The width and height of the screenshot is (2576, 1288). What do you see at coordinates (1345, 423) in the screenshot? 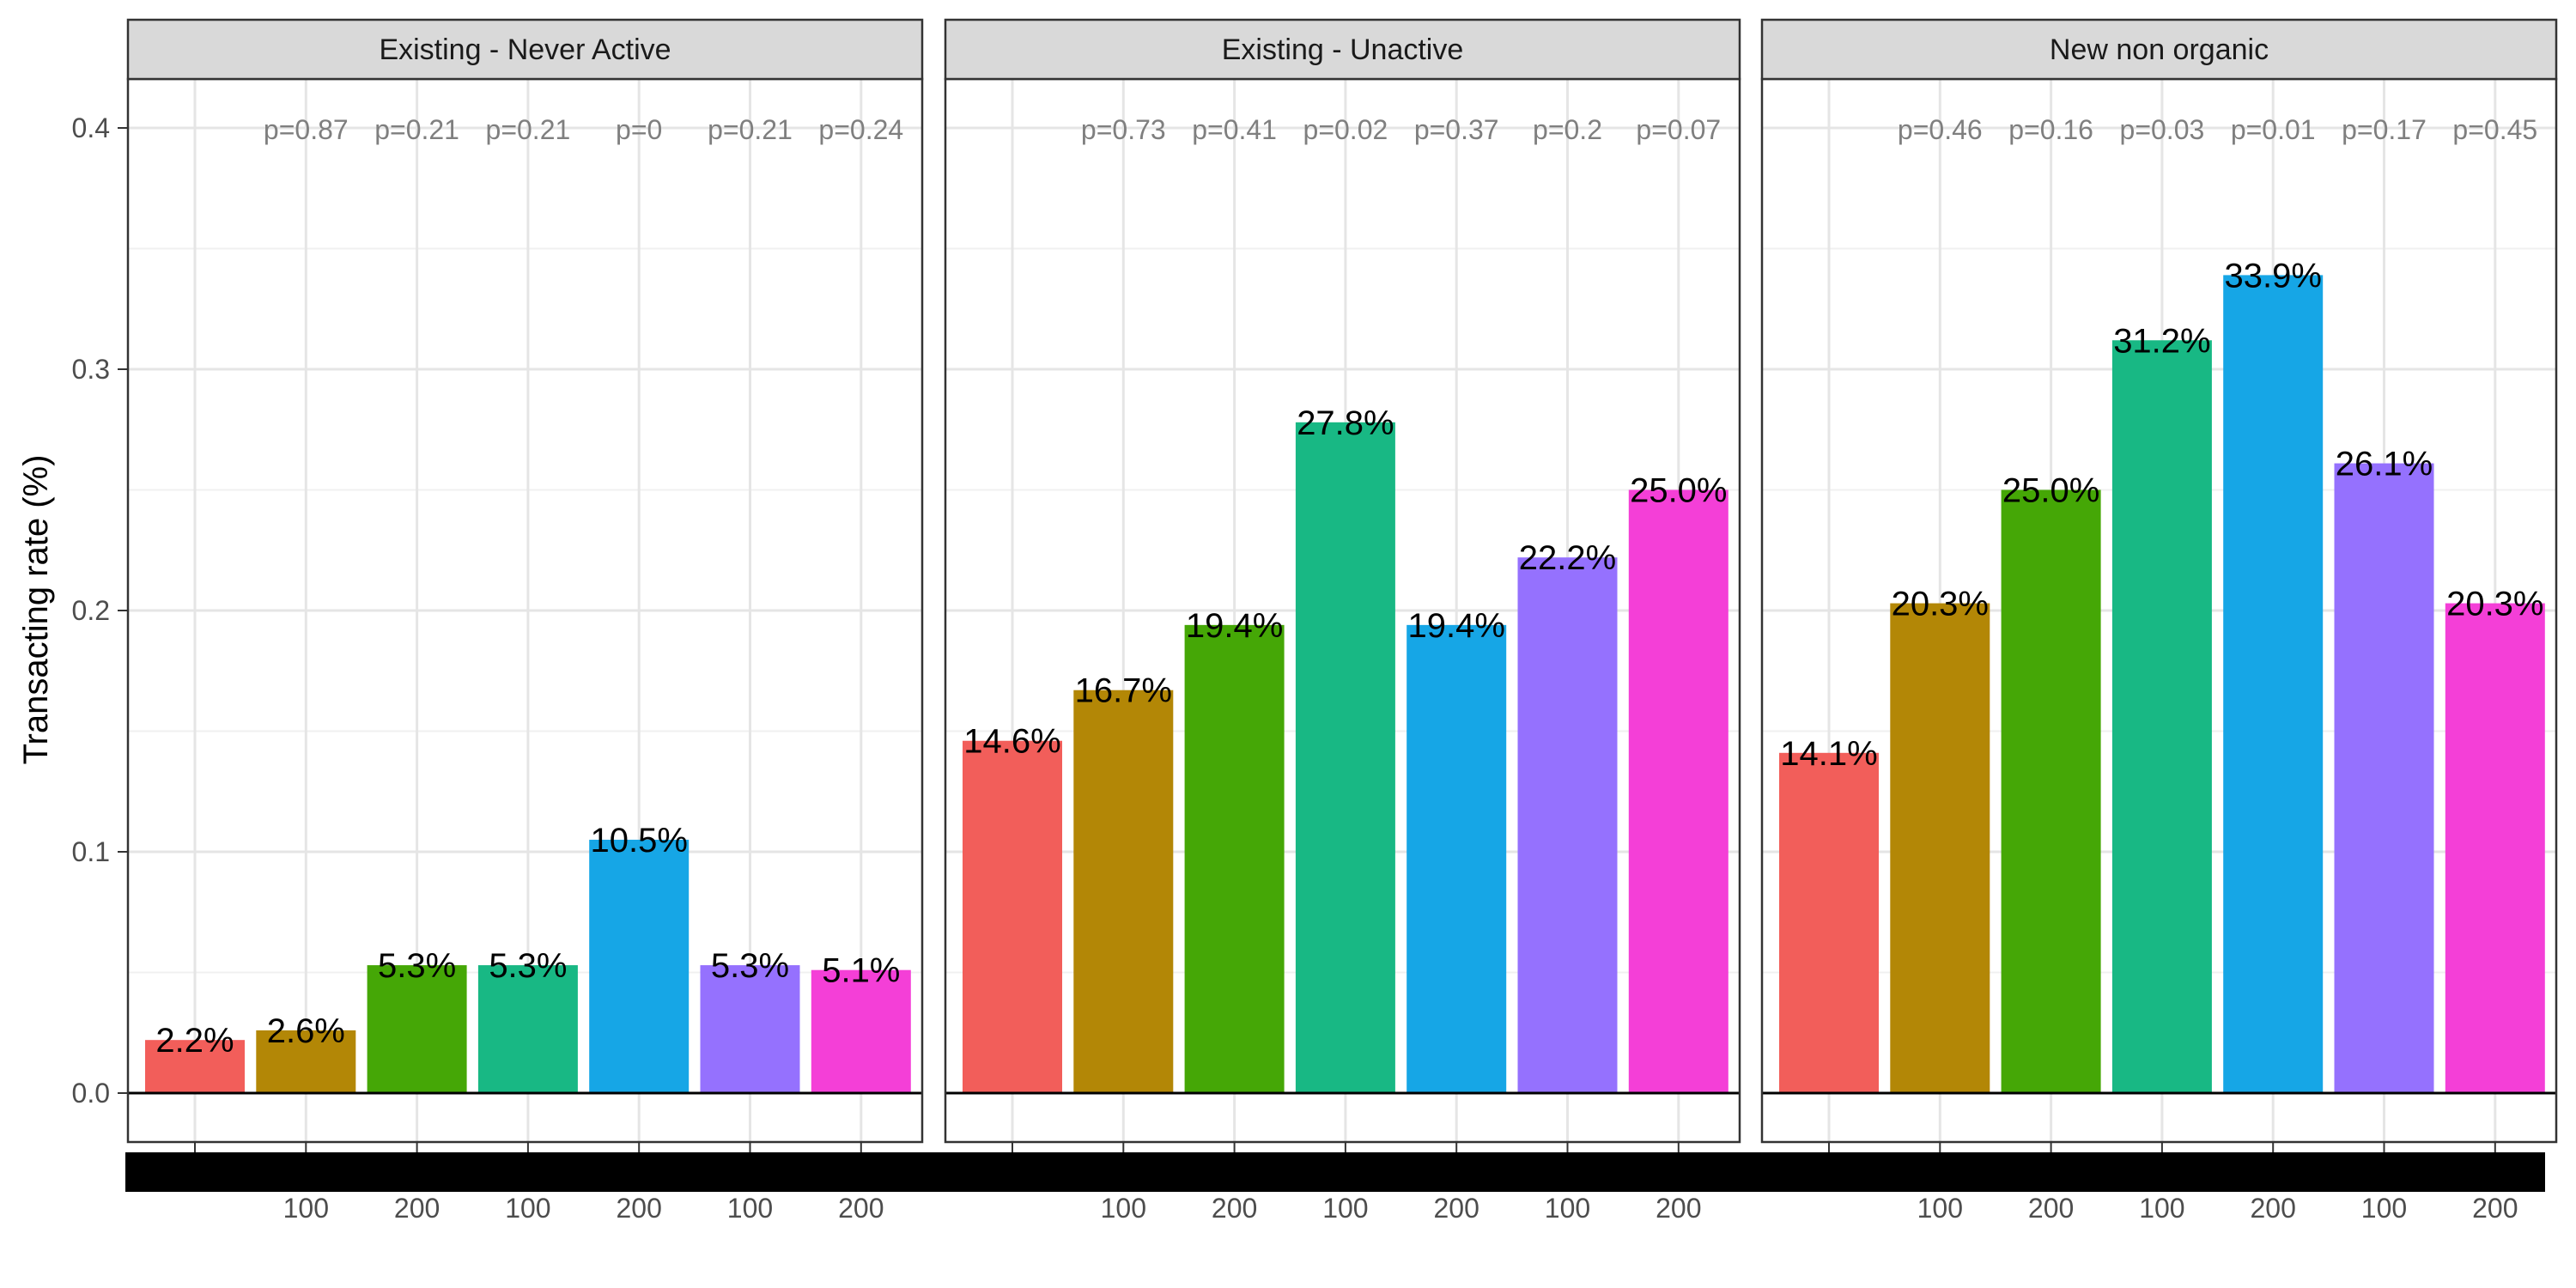
I see `bar-value-label: 27.8%` at bounding box center [1345, 423].